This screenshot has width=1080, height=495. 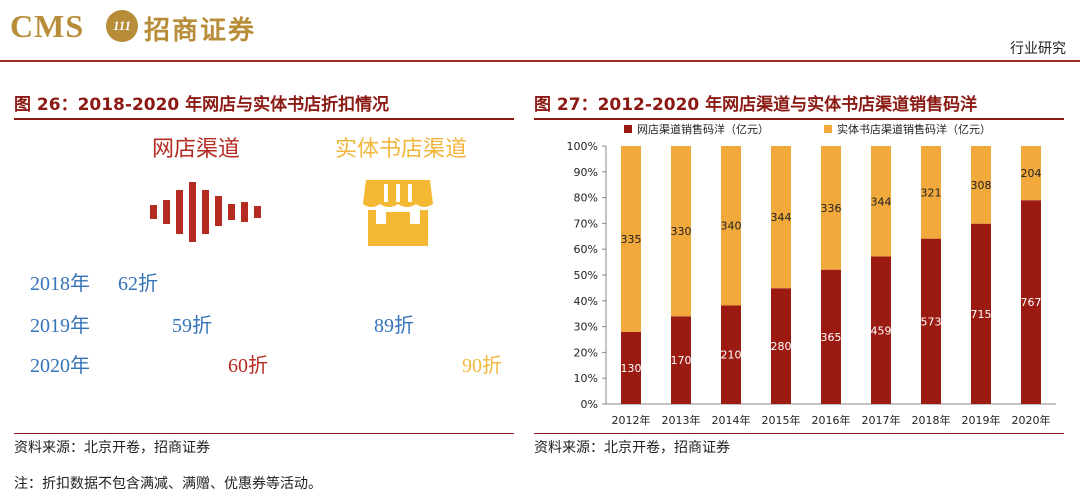 I want to click on y-tick-label: 10%, so click(x=586, y=378).